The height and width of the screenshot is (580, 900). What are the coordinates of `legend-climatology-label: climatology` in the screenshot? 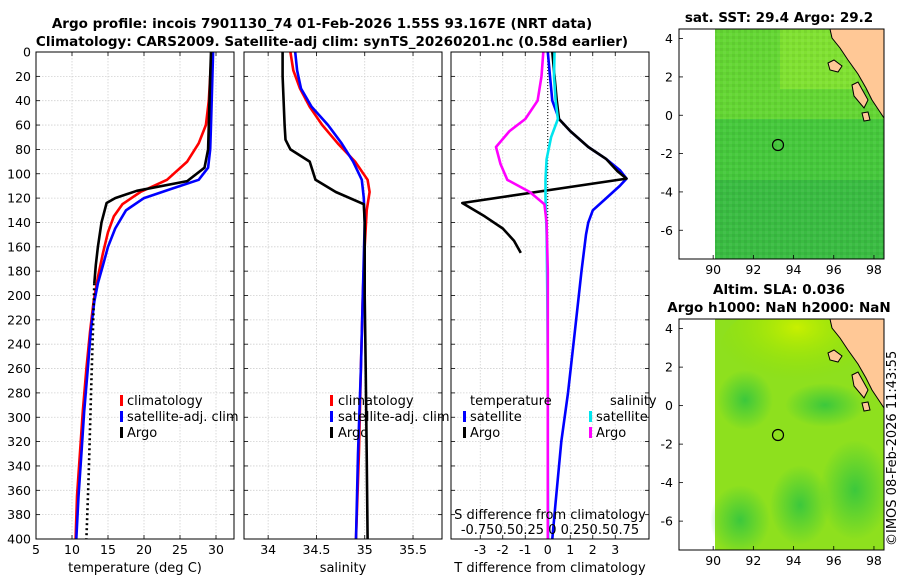 It's located at (165, 401).